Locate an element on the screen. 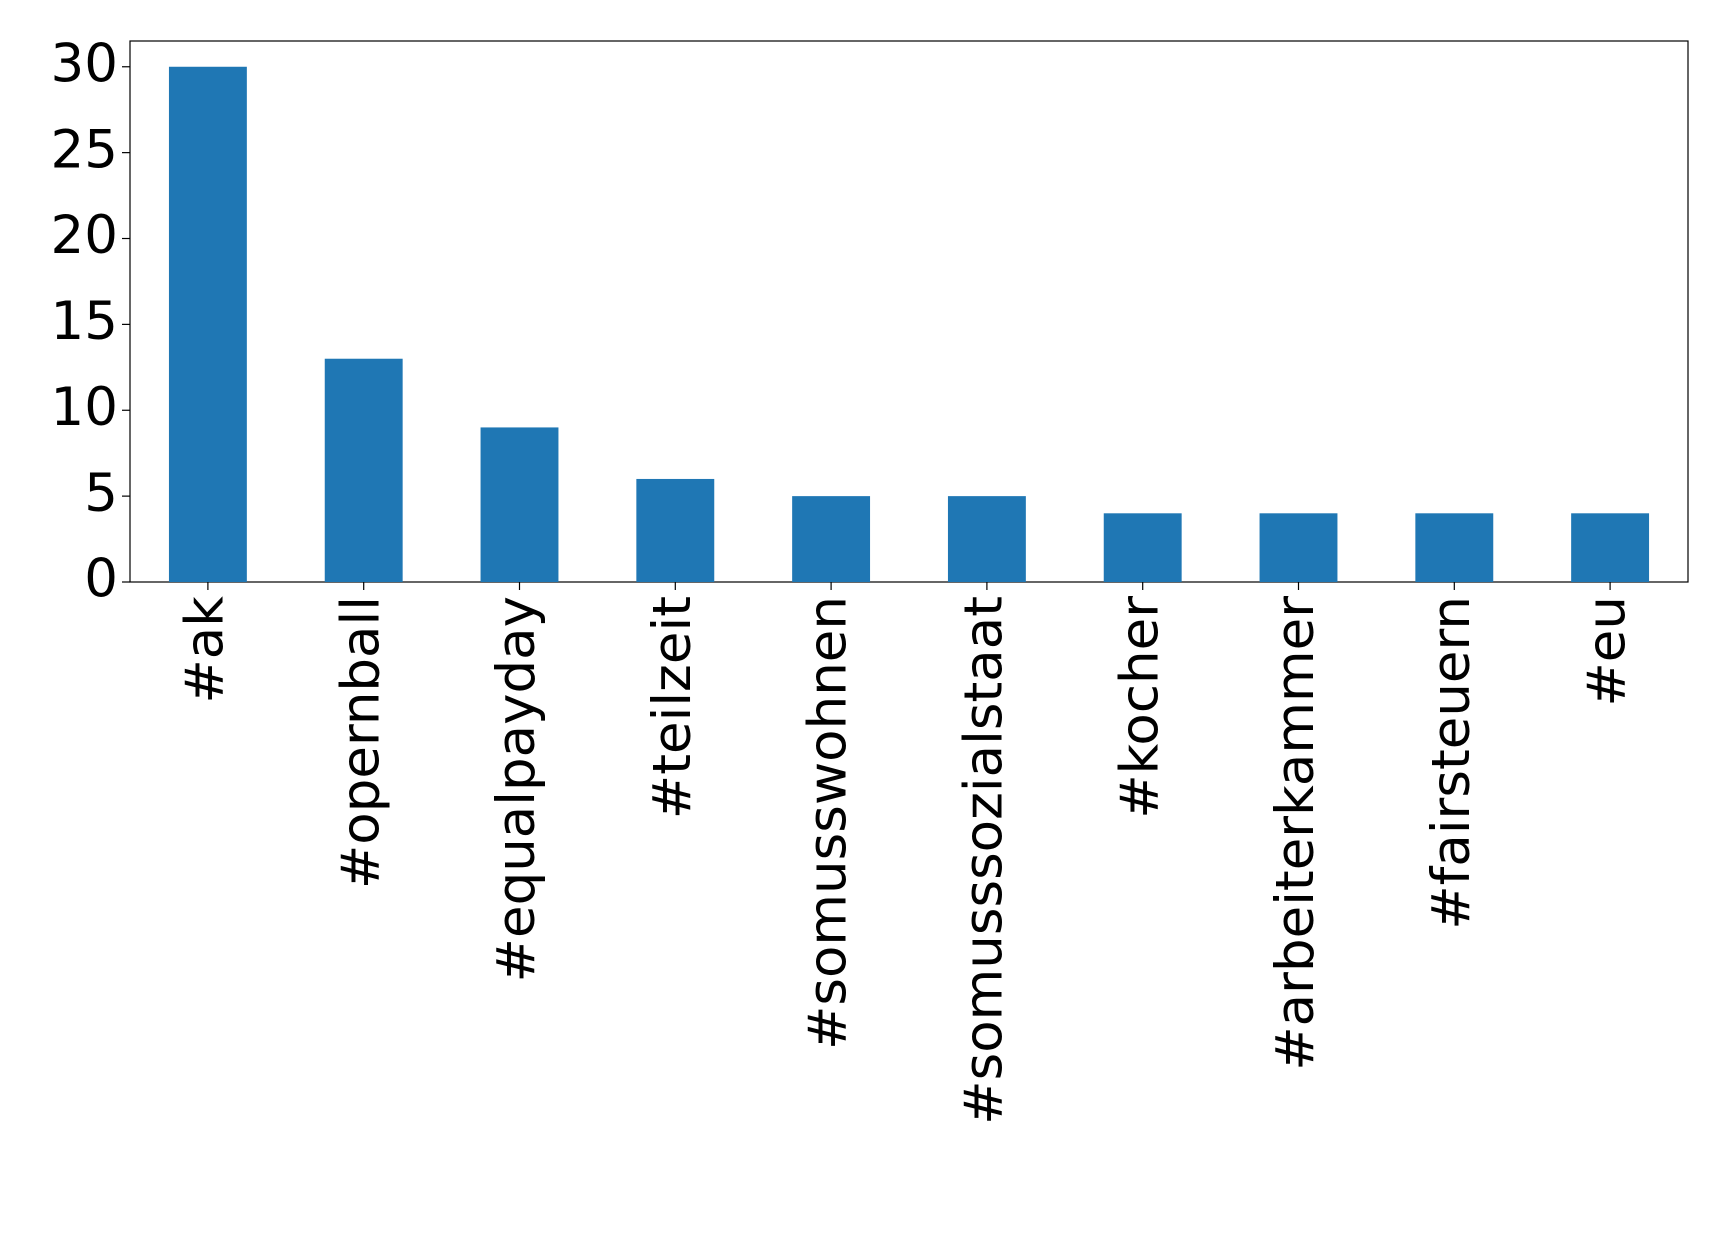 The width and height of the screenshot is (1719, 1251). y-tick-label: 20 is located at coordinates (84, 235).